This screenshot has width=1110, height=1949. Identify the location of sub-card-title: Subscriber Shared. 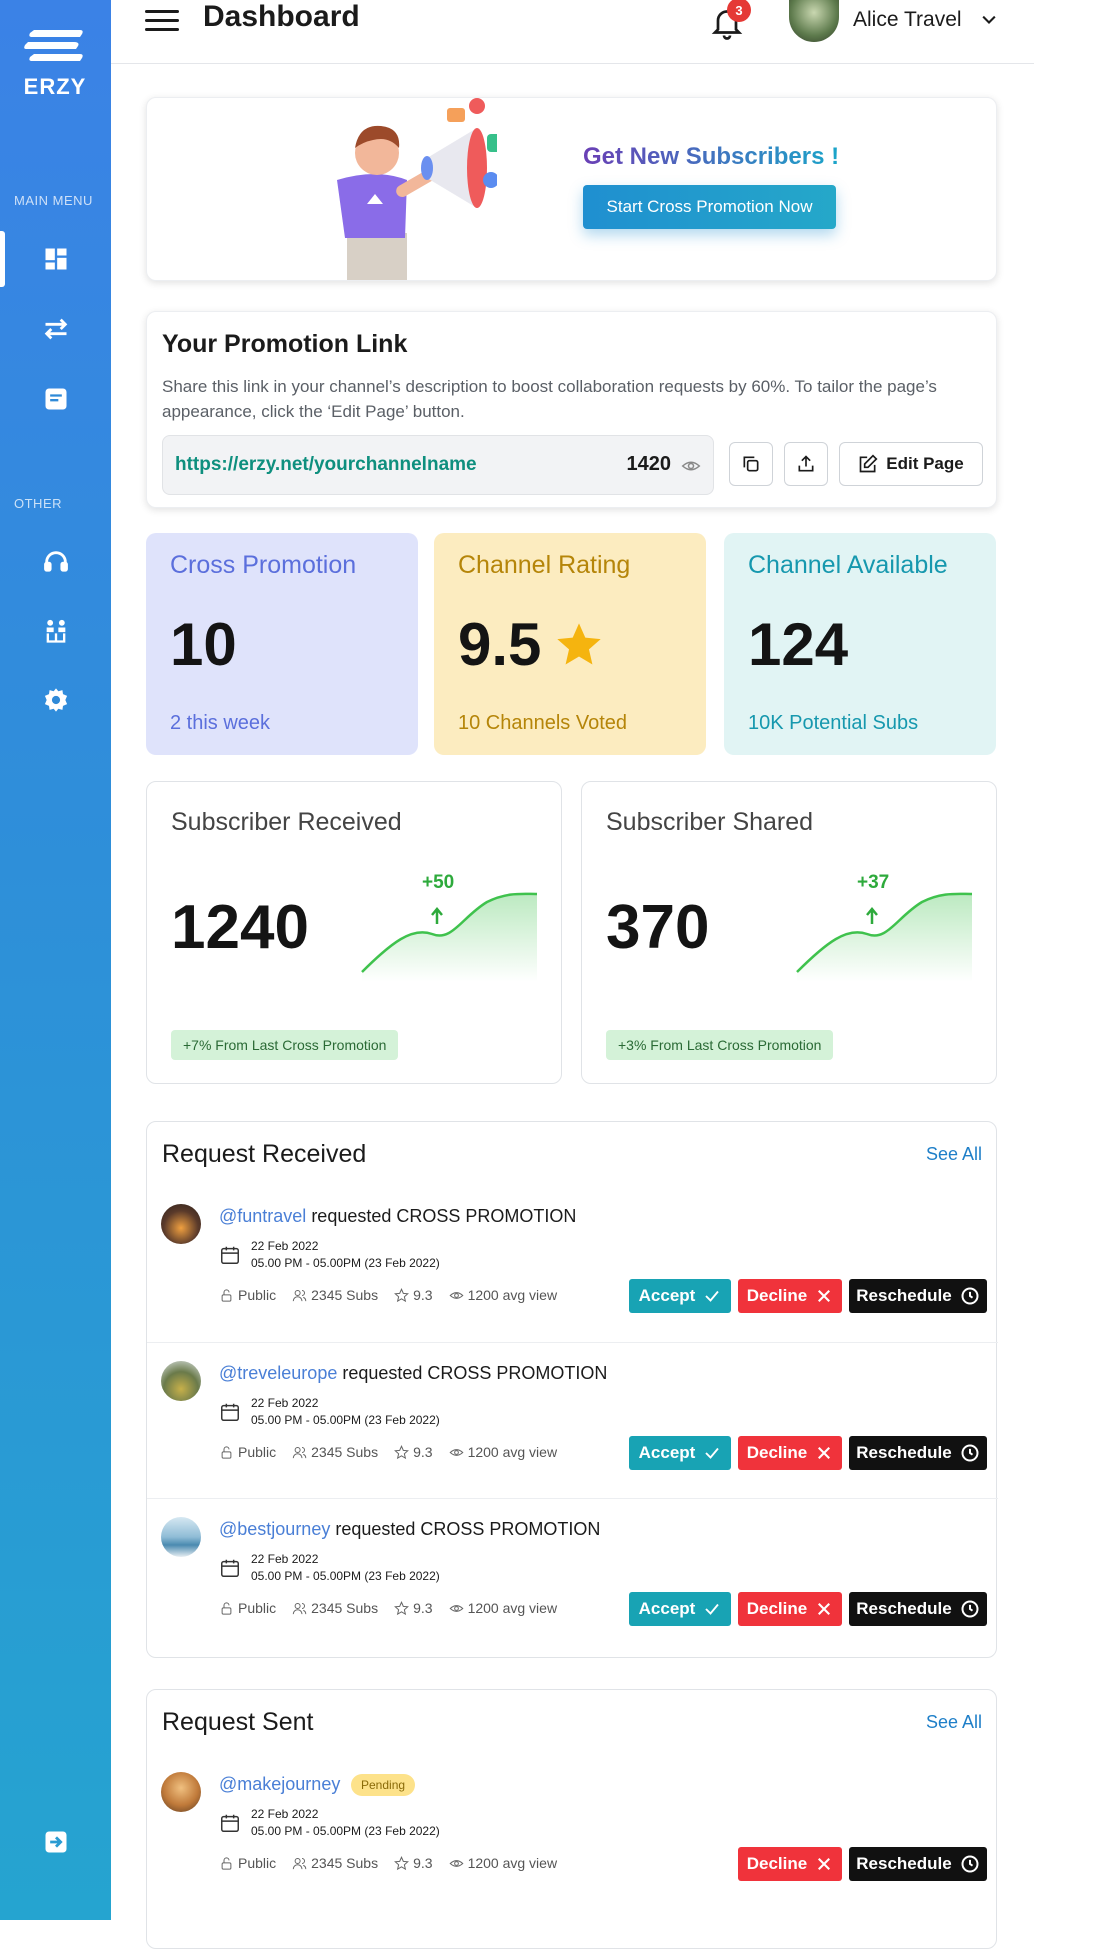
(710, 822).